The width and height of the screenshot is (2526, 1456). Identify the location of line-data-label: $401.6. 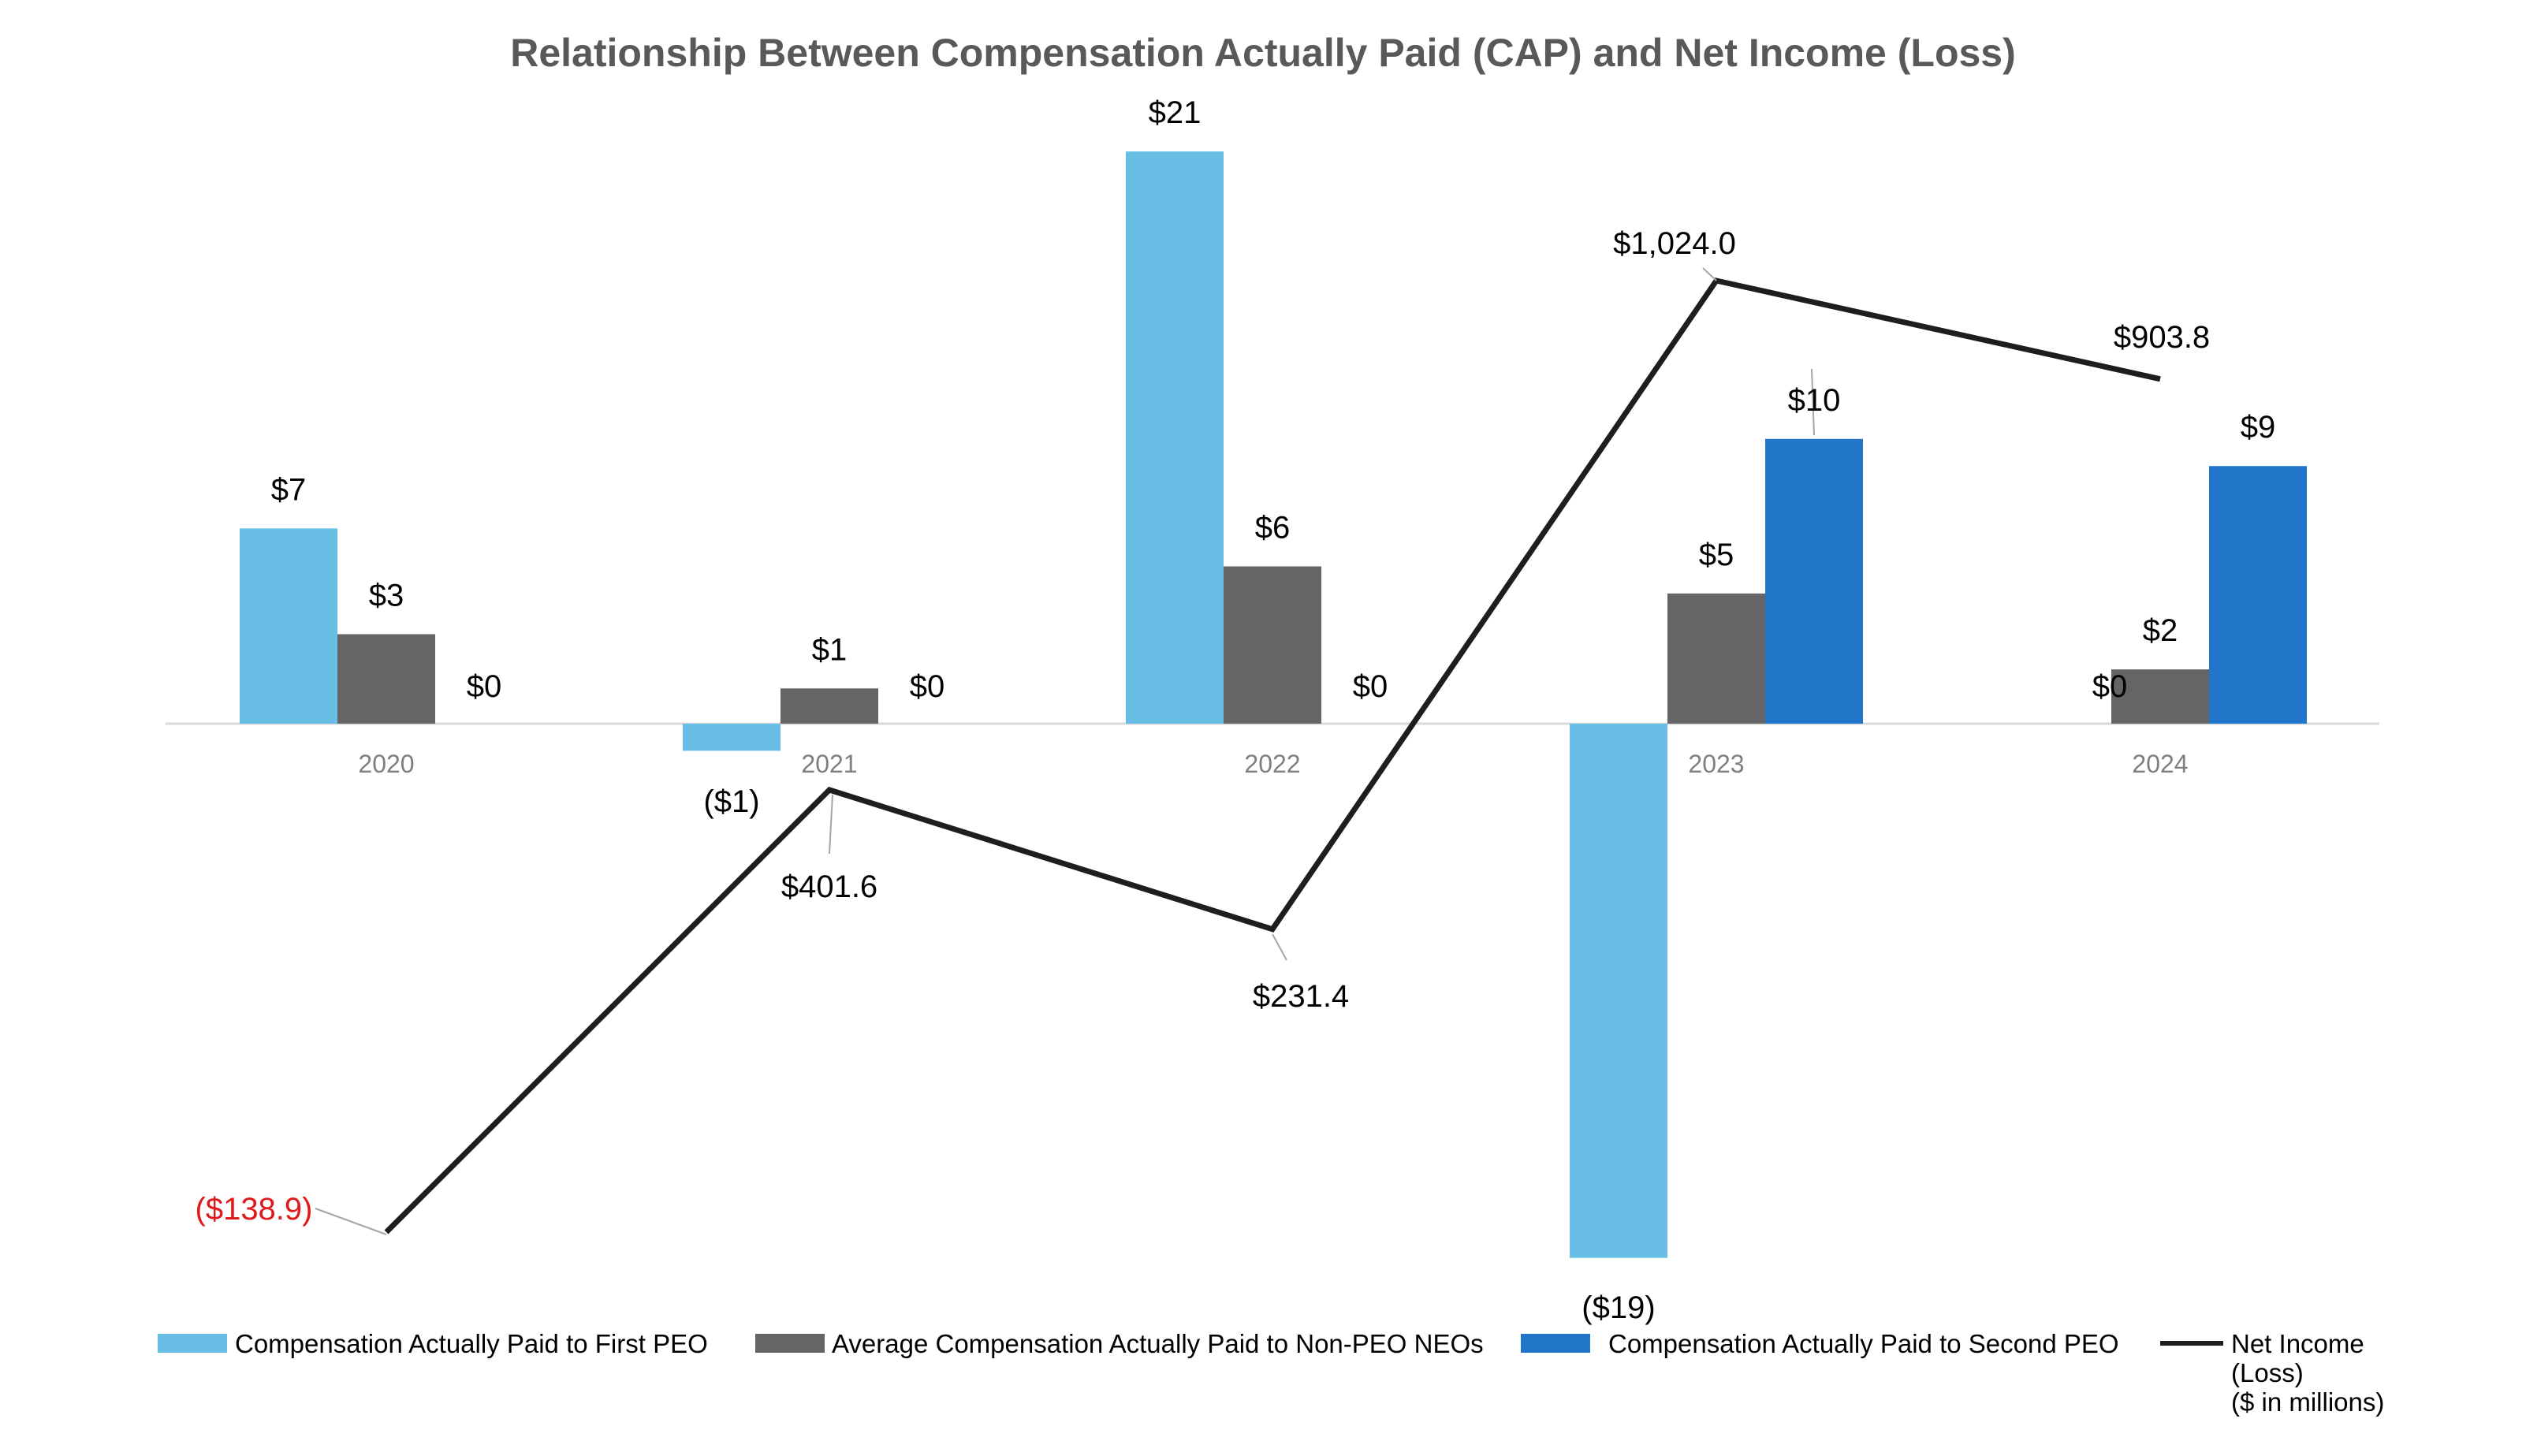
(829, 887).